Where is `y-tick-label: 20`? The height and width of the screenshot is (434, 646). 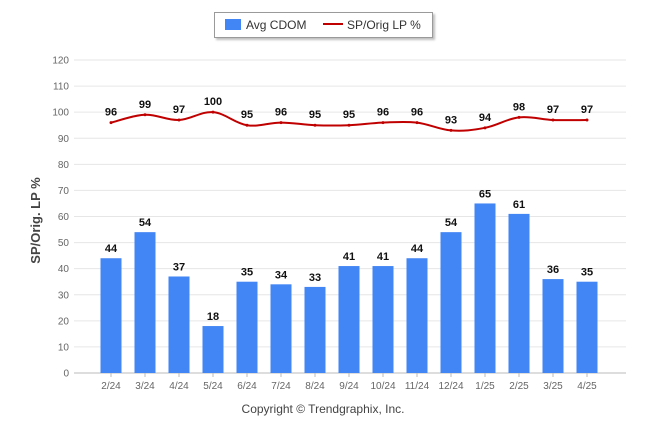
y-tick-label: 20 is located at coordinates (64, 321).